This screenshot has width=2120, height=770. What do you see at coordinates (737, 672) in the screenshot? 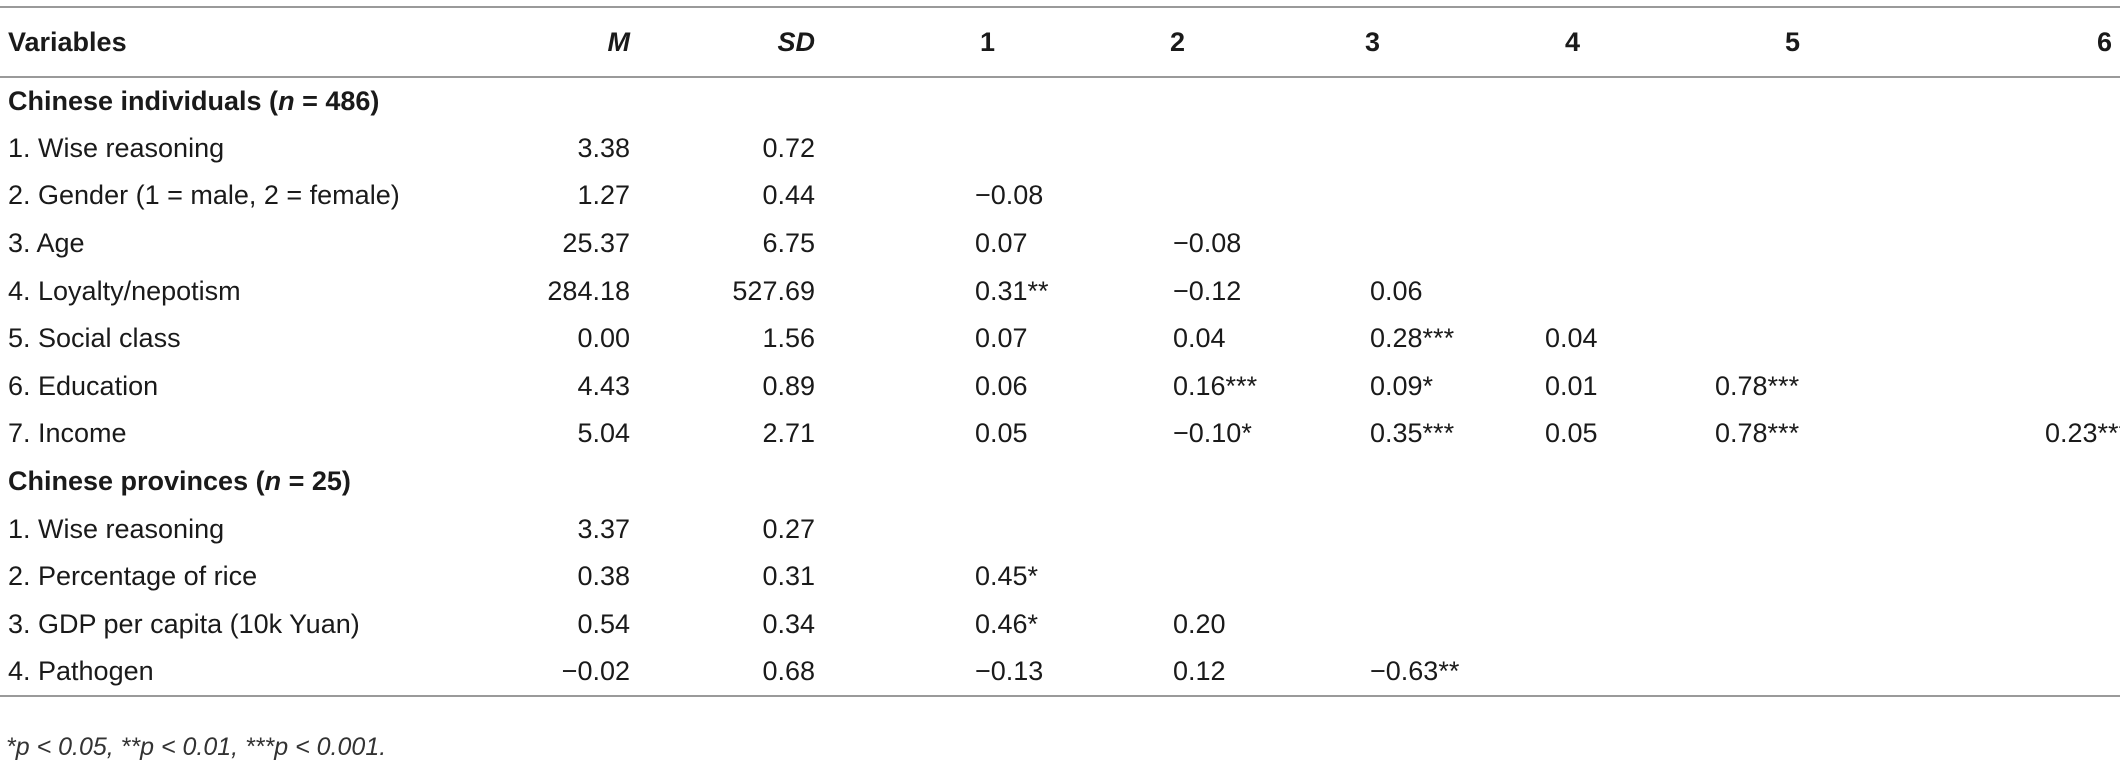
I see `sd-cell: 0.68` at bounding box center [737, 672].